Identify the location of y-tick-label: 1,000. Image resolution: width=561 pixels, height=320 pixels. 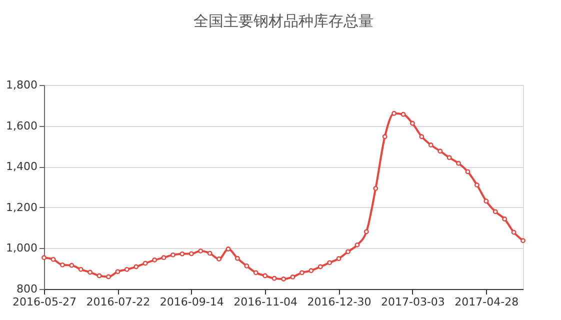
(22, 248).